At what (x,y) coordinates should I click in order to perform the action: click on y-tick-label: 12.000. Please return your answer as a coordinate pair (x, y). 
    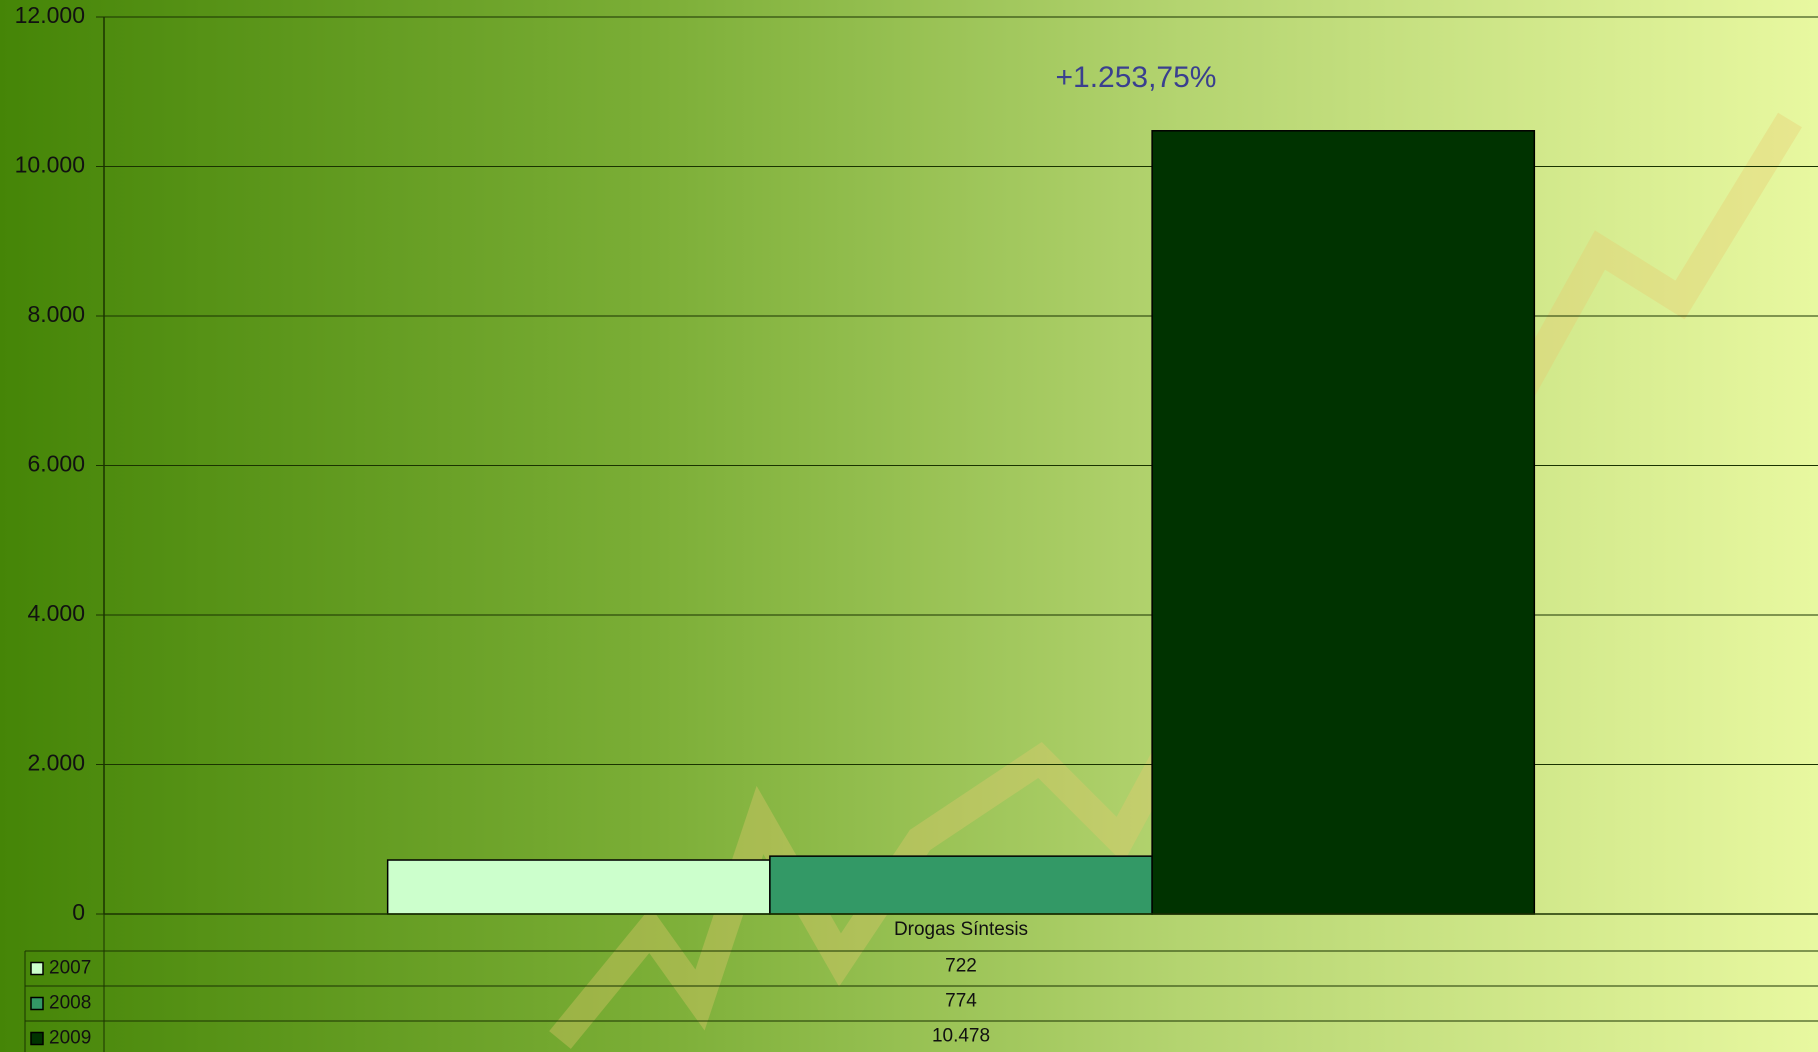
    Looking at the image, I should click on (50, 15).